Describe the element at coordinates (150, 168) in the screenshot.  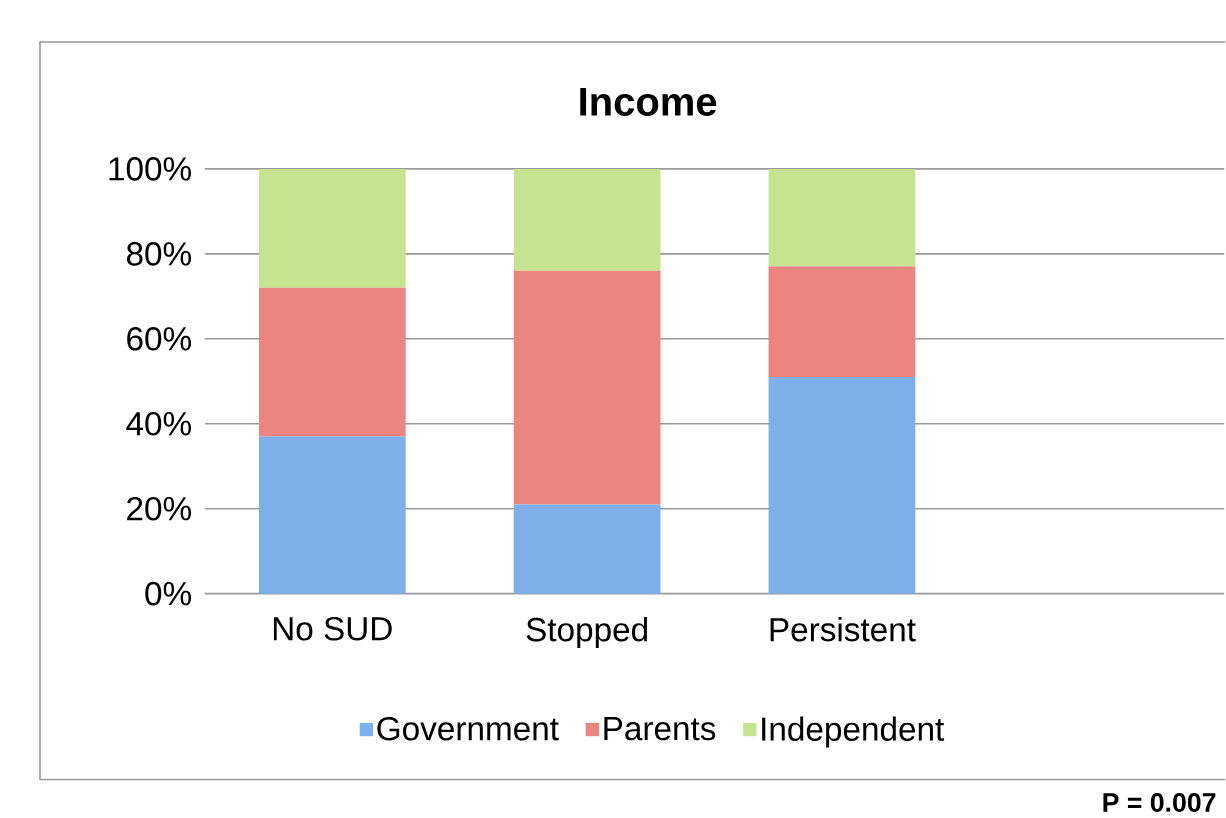
I see `y-tick-label: 100%` at that location.